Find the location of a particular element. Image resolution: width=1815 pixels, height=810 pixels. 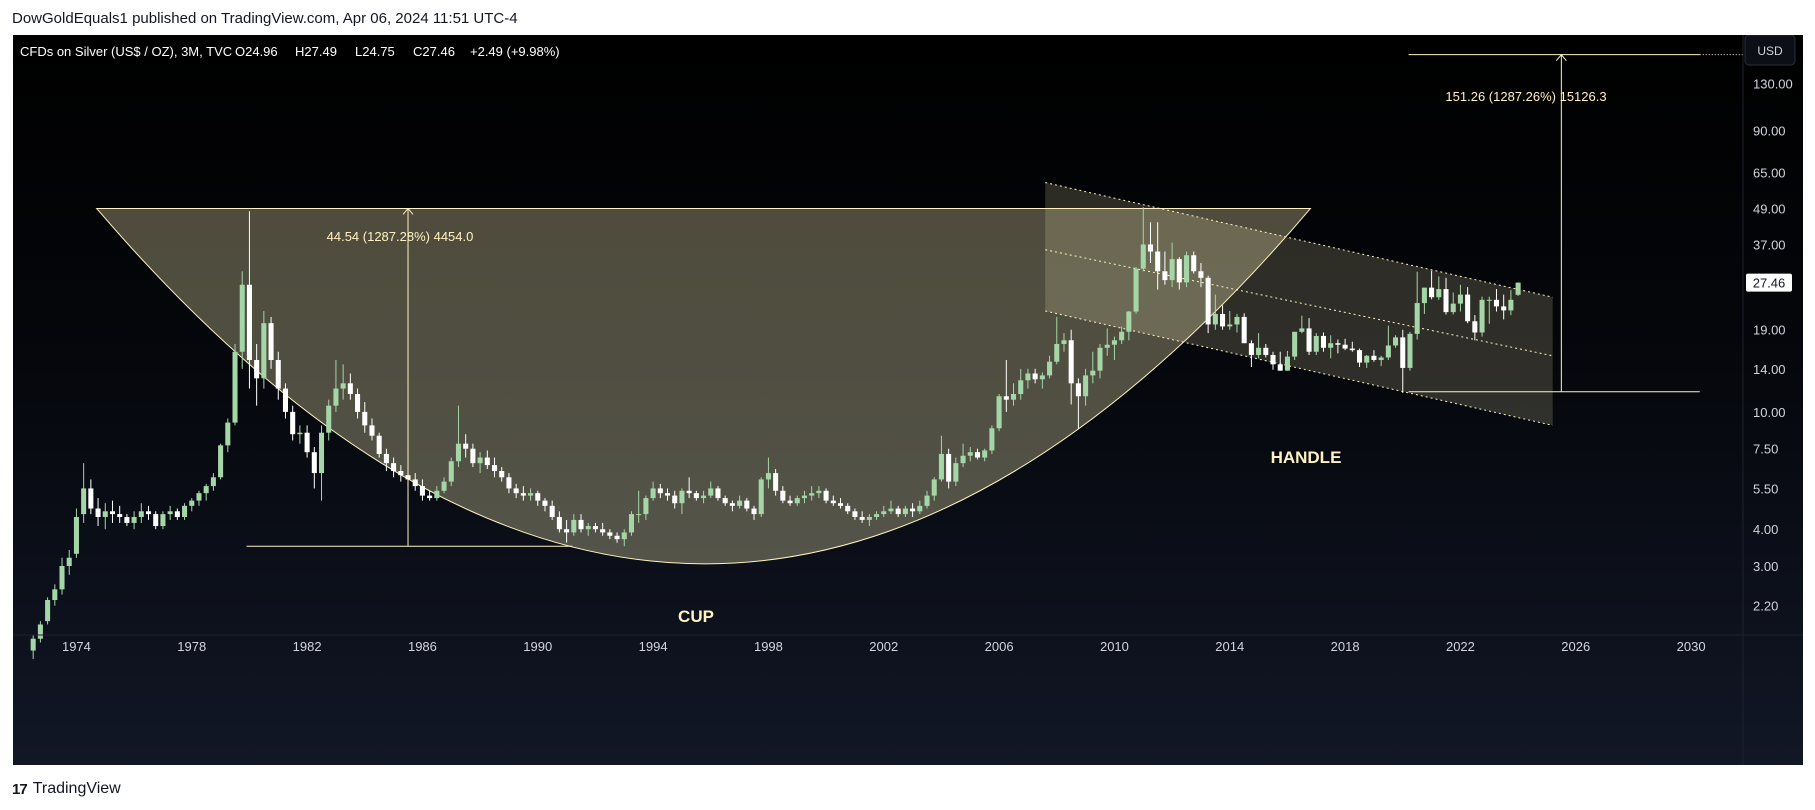

ohlc-close: C27.46 is located at coordinates (434, 51).